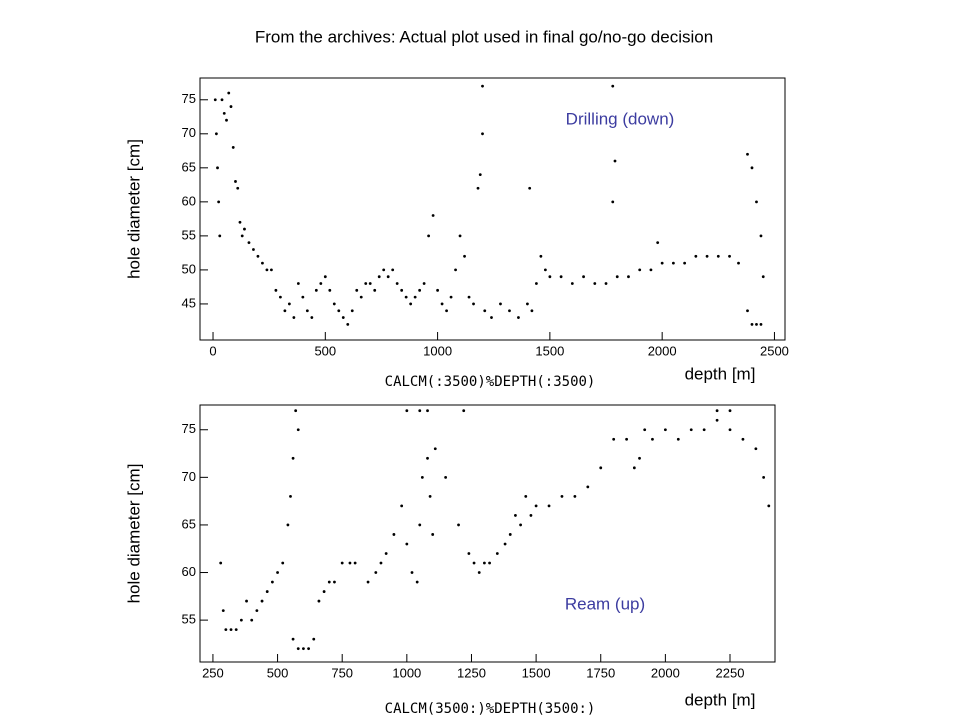 Image resolution: width=960 pixels, height=720 pixels. Describe the element at coordinates (133, 209) in the screenshot. I see `y-axis-label: hole diameter [cm]` at that location.